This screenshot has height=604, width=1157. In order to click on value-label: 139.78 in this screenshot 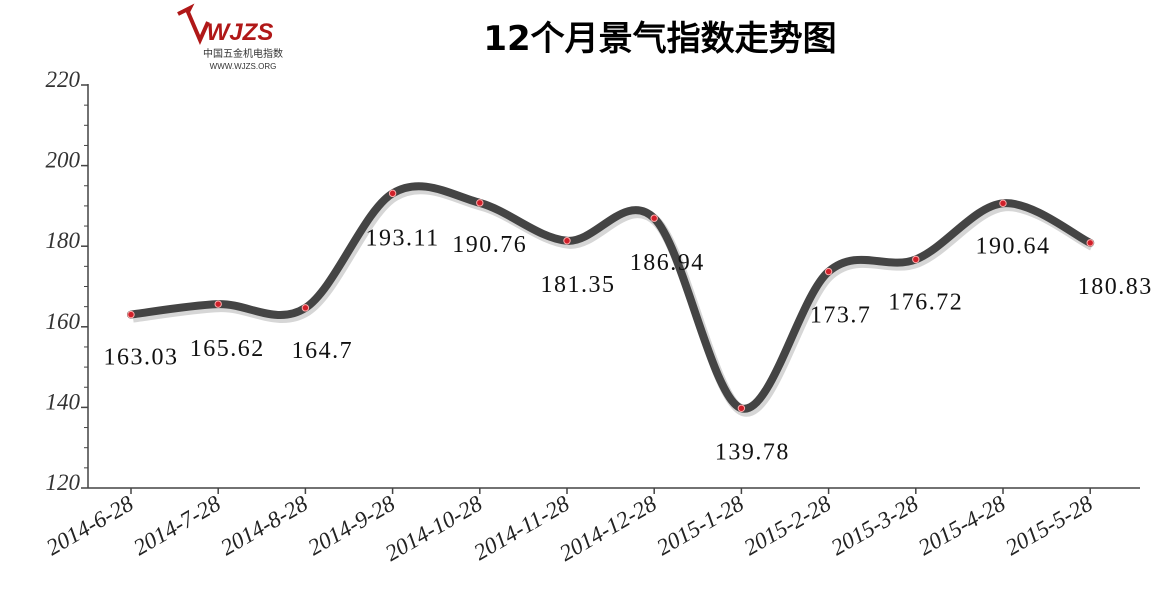, I will do `click(752, 452)`.